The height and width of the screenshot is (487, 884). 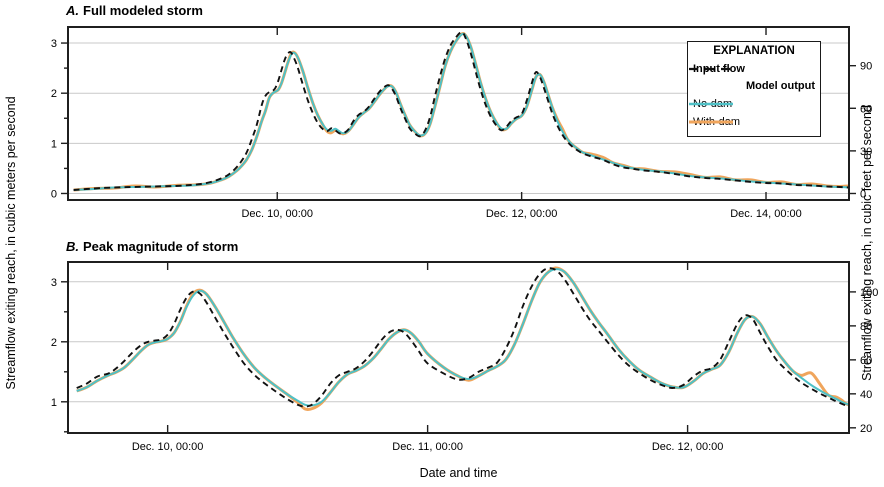 What do you see at coordinates (711, 122) in the screenshot?
I see `with-dam-line-sample-icon` at bounding box center [711, 122].